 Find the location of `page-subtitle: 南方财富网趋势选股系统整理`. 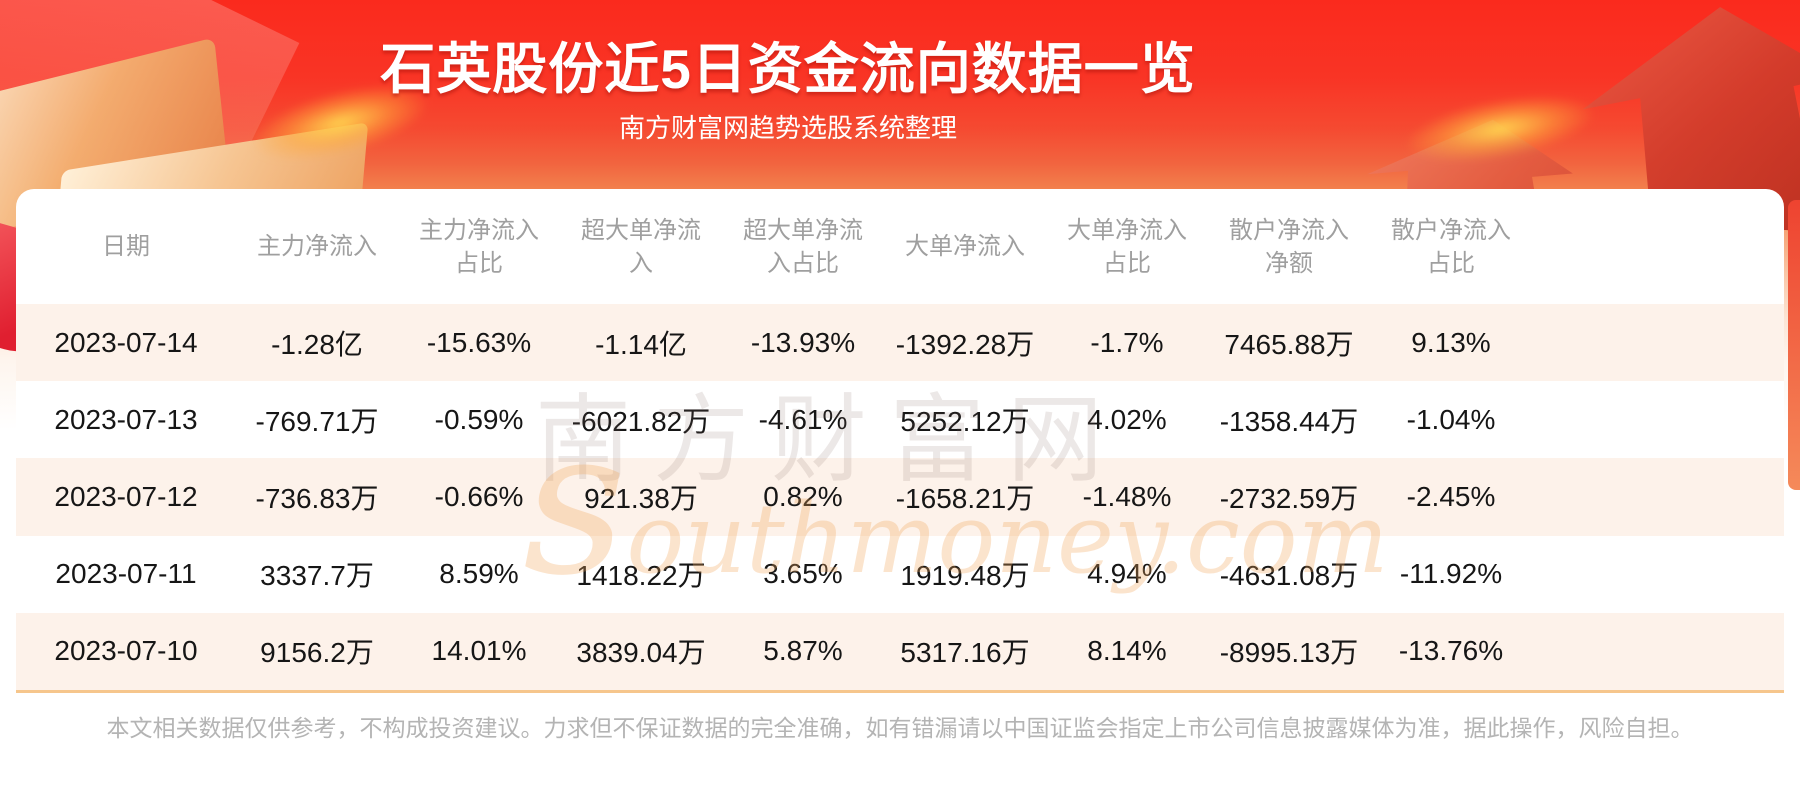

page-subtitle: 南方财富网趋势选股系统整理 is located at coordinates (788, 128).